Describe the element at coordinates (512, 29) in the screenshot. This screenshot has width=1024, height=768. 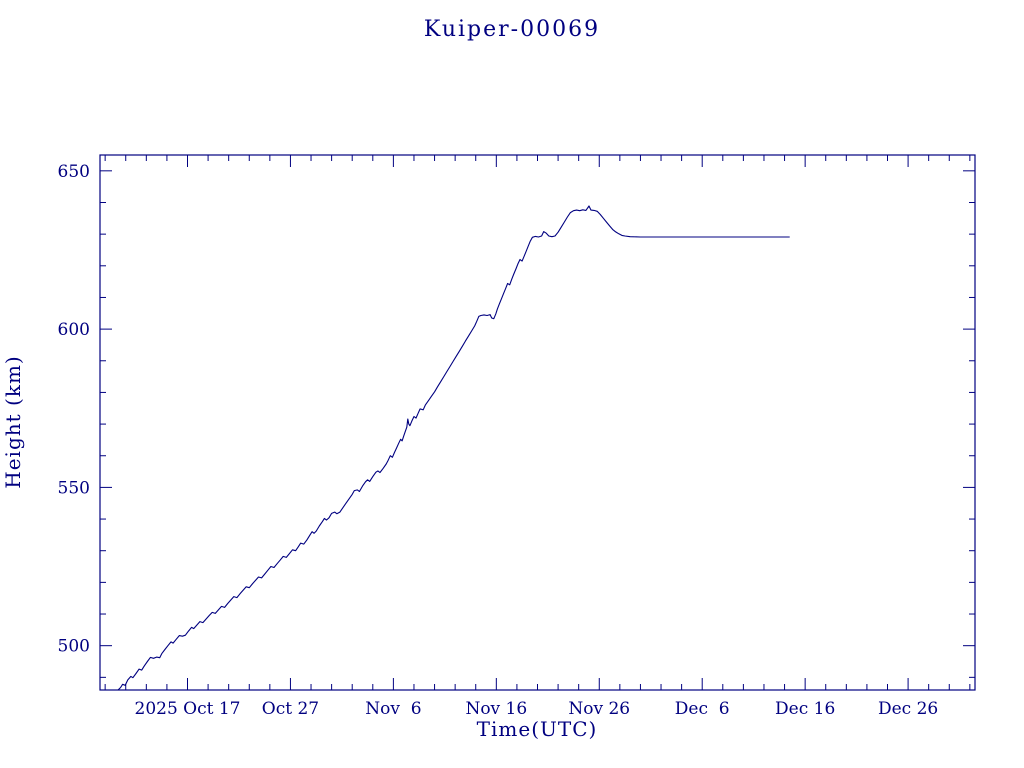
I see `chart-title: Kuiper-00069` at that location.